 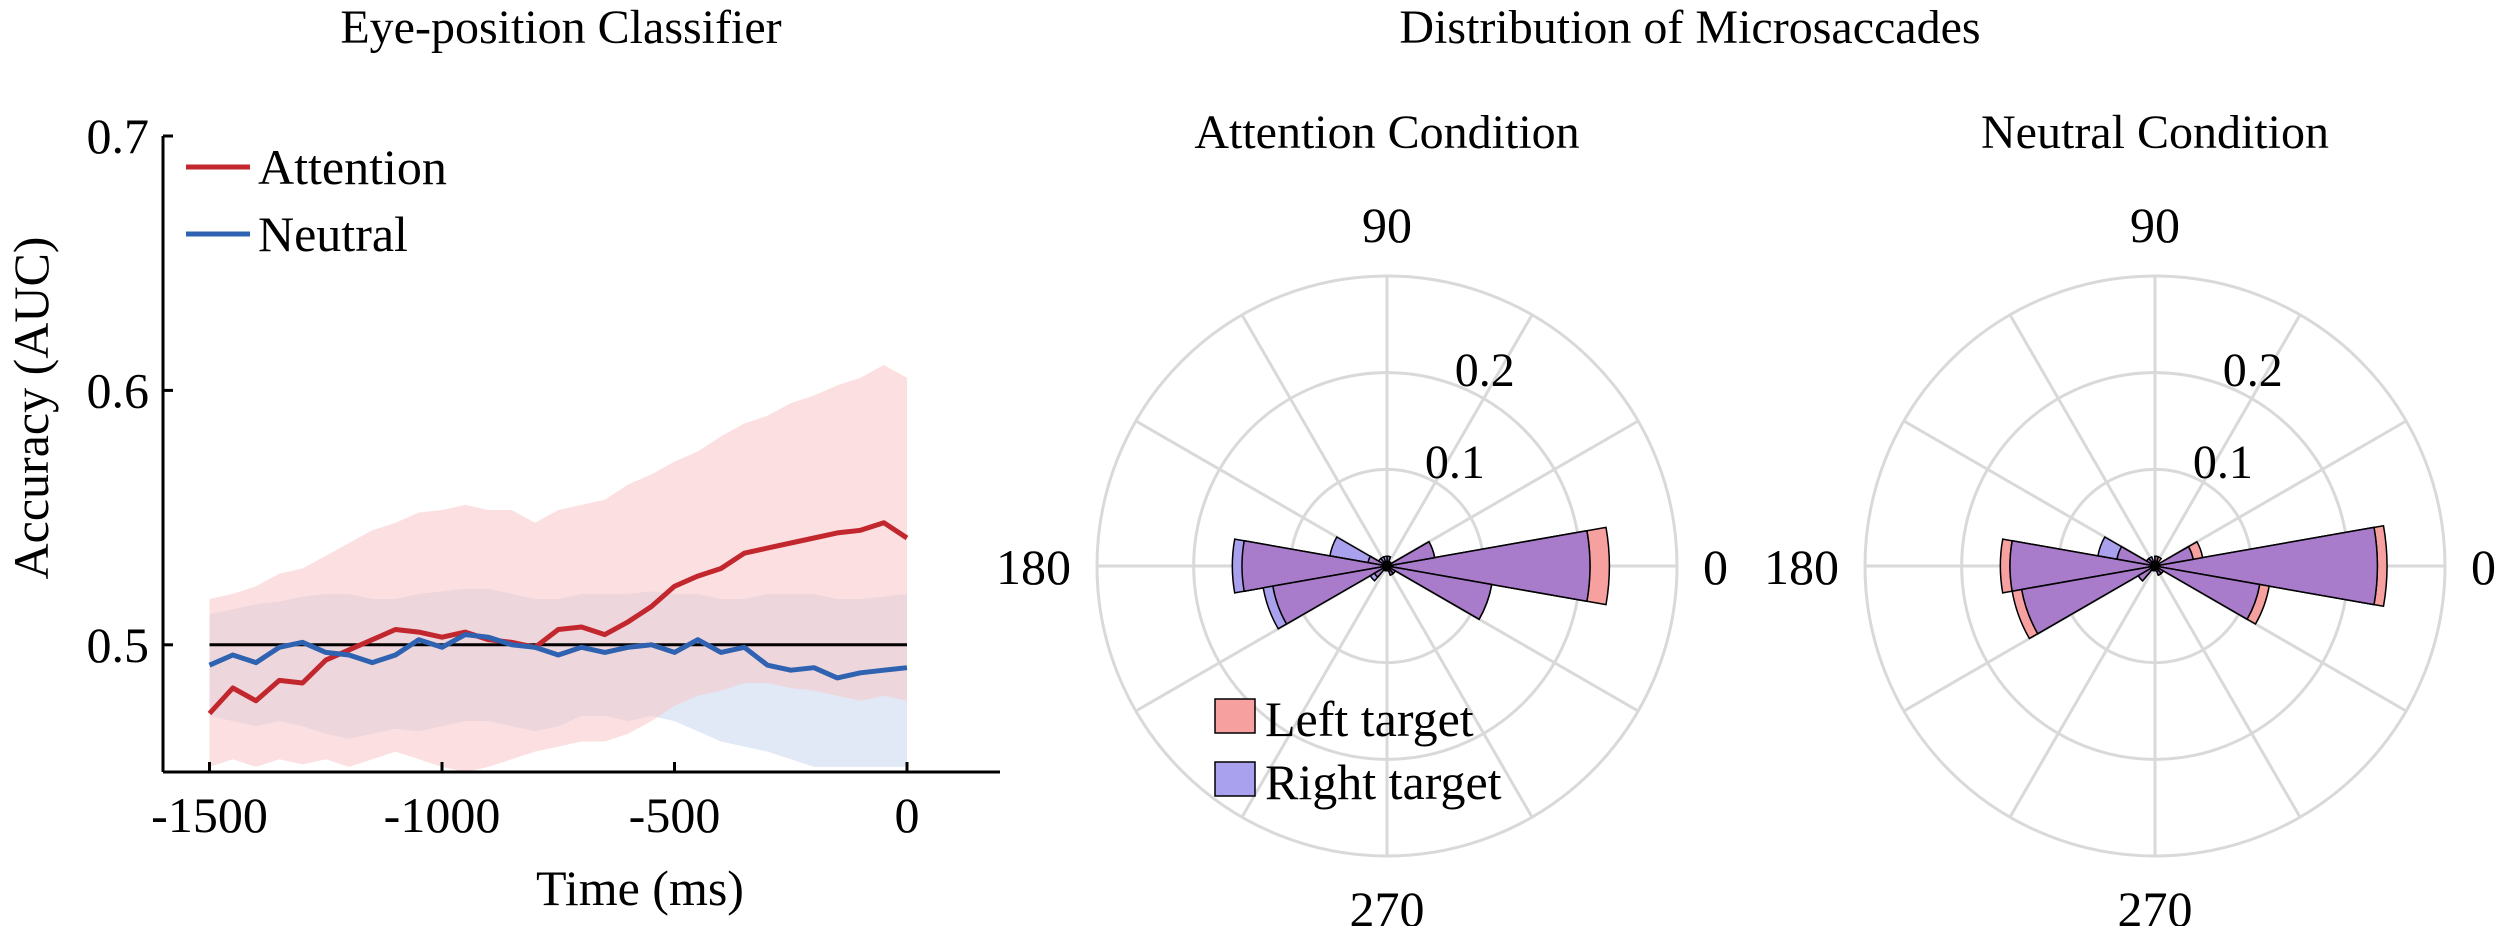 What do you see at coordinates (560, 27) in the screenshot?
I see `line-chart-title: Eye-position Classifier` at bounding box center [560, 27].